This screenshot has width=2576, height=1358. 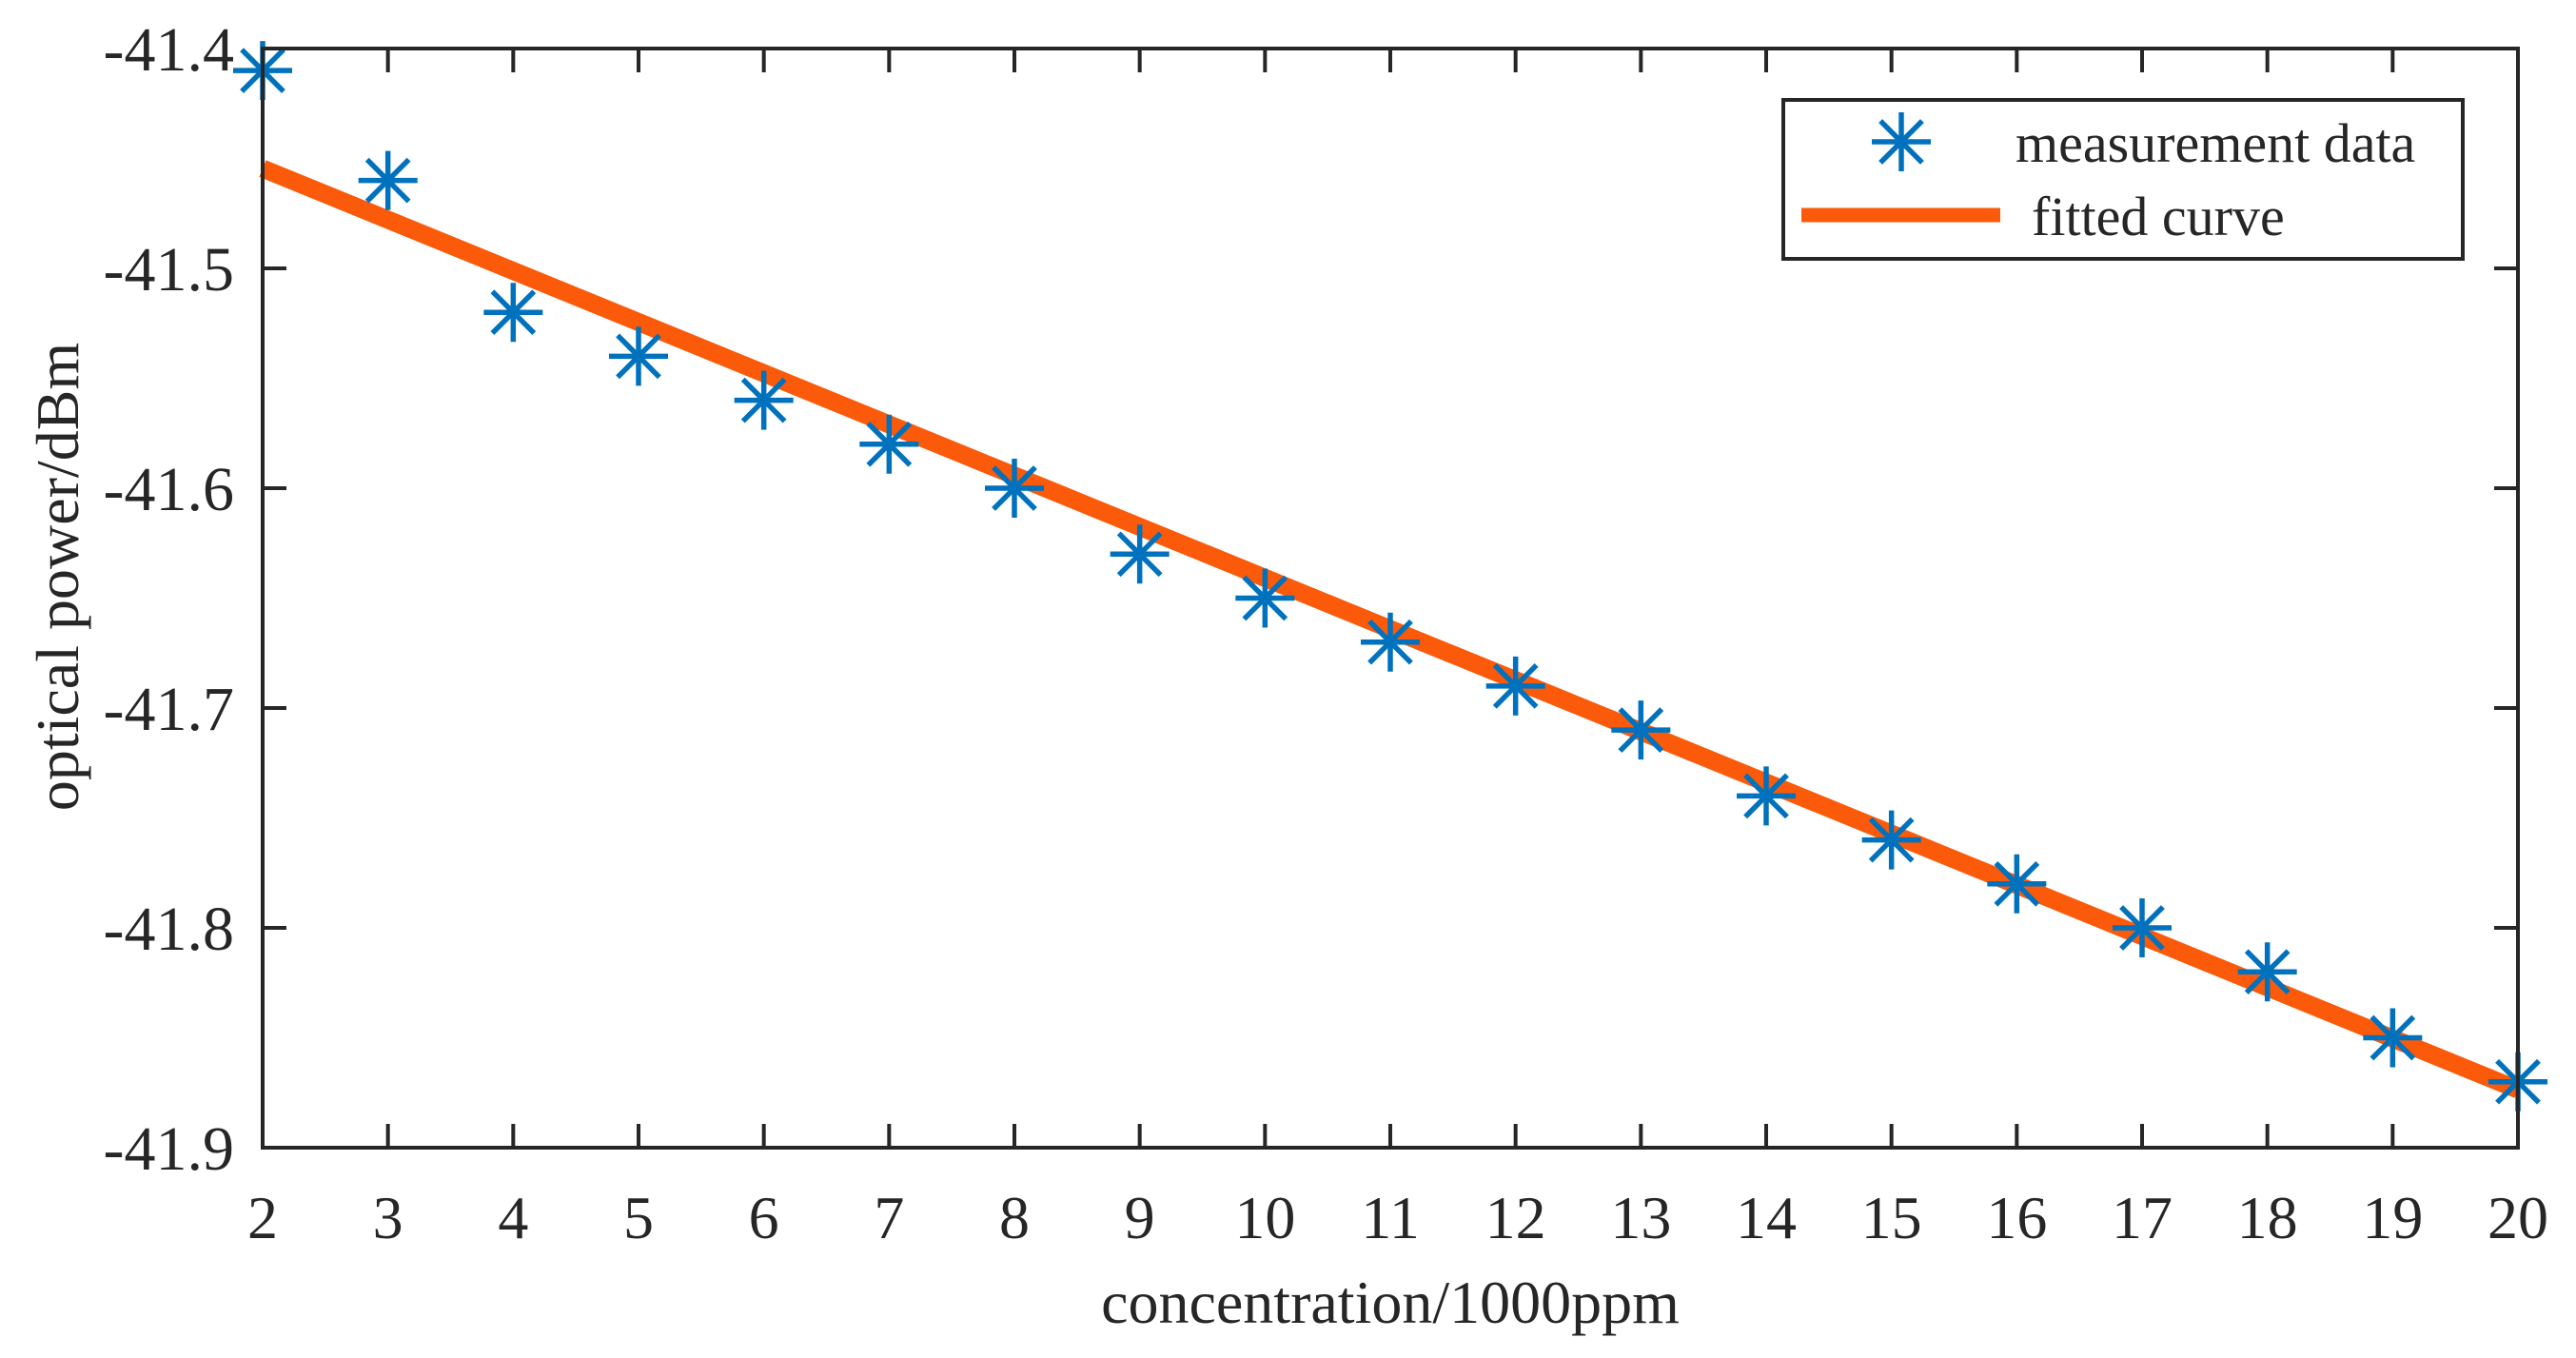 I want to click on x-tick-label: 17, so click(x=2142, y=1217).